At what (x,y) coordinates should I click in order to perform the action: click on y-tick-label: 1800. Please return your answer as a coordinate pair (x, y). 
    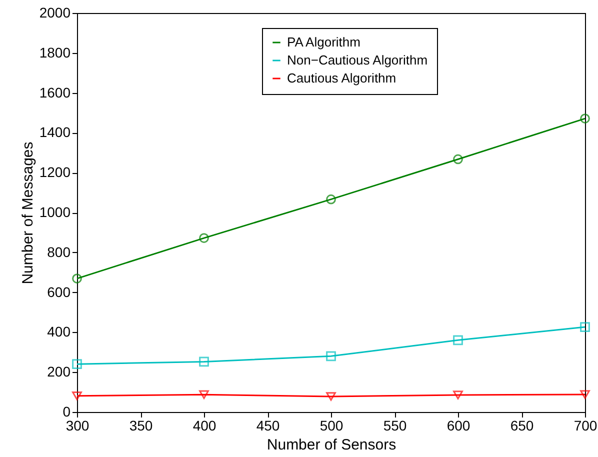
    Looking at the image, I should click on (55, 52).